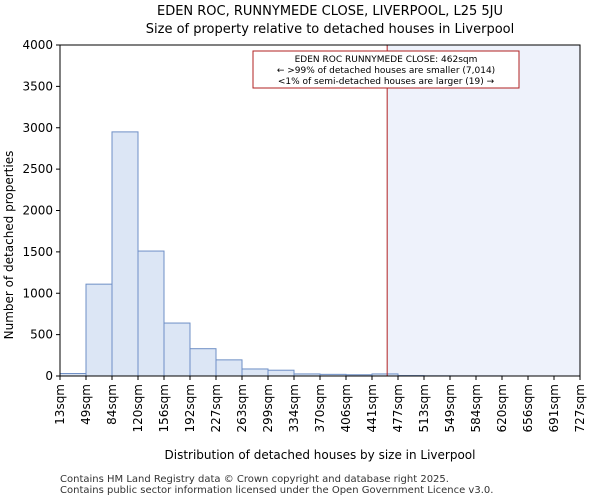  Describe the element at coordinates (281, 373) in the screenshot. I see `bar-299sqm` at that location.